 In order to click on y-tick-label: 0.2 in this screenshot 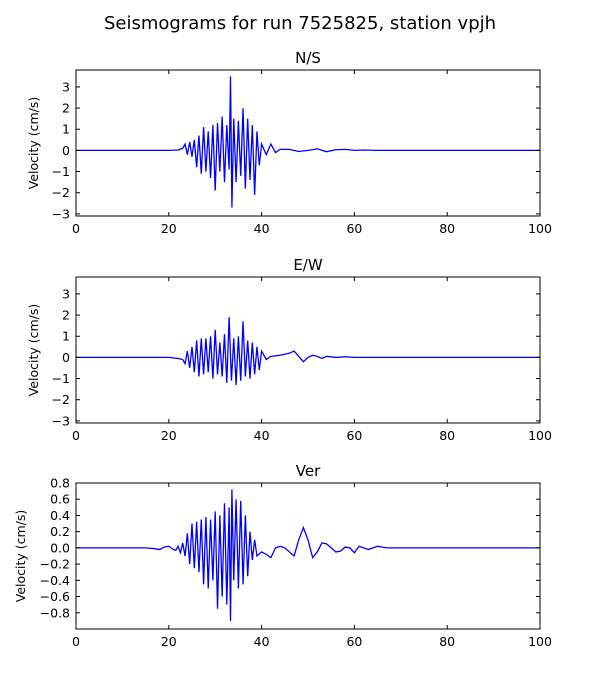, I will do `click(60, 531)`.